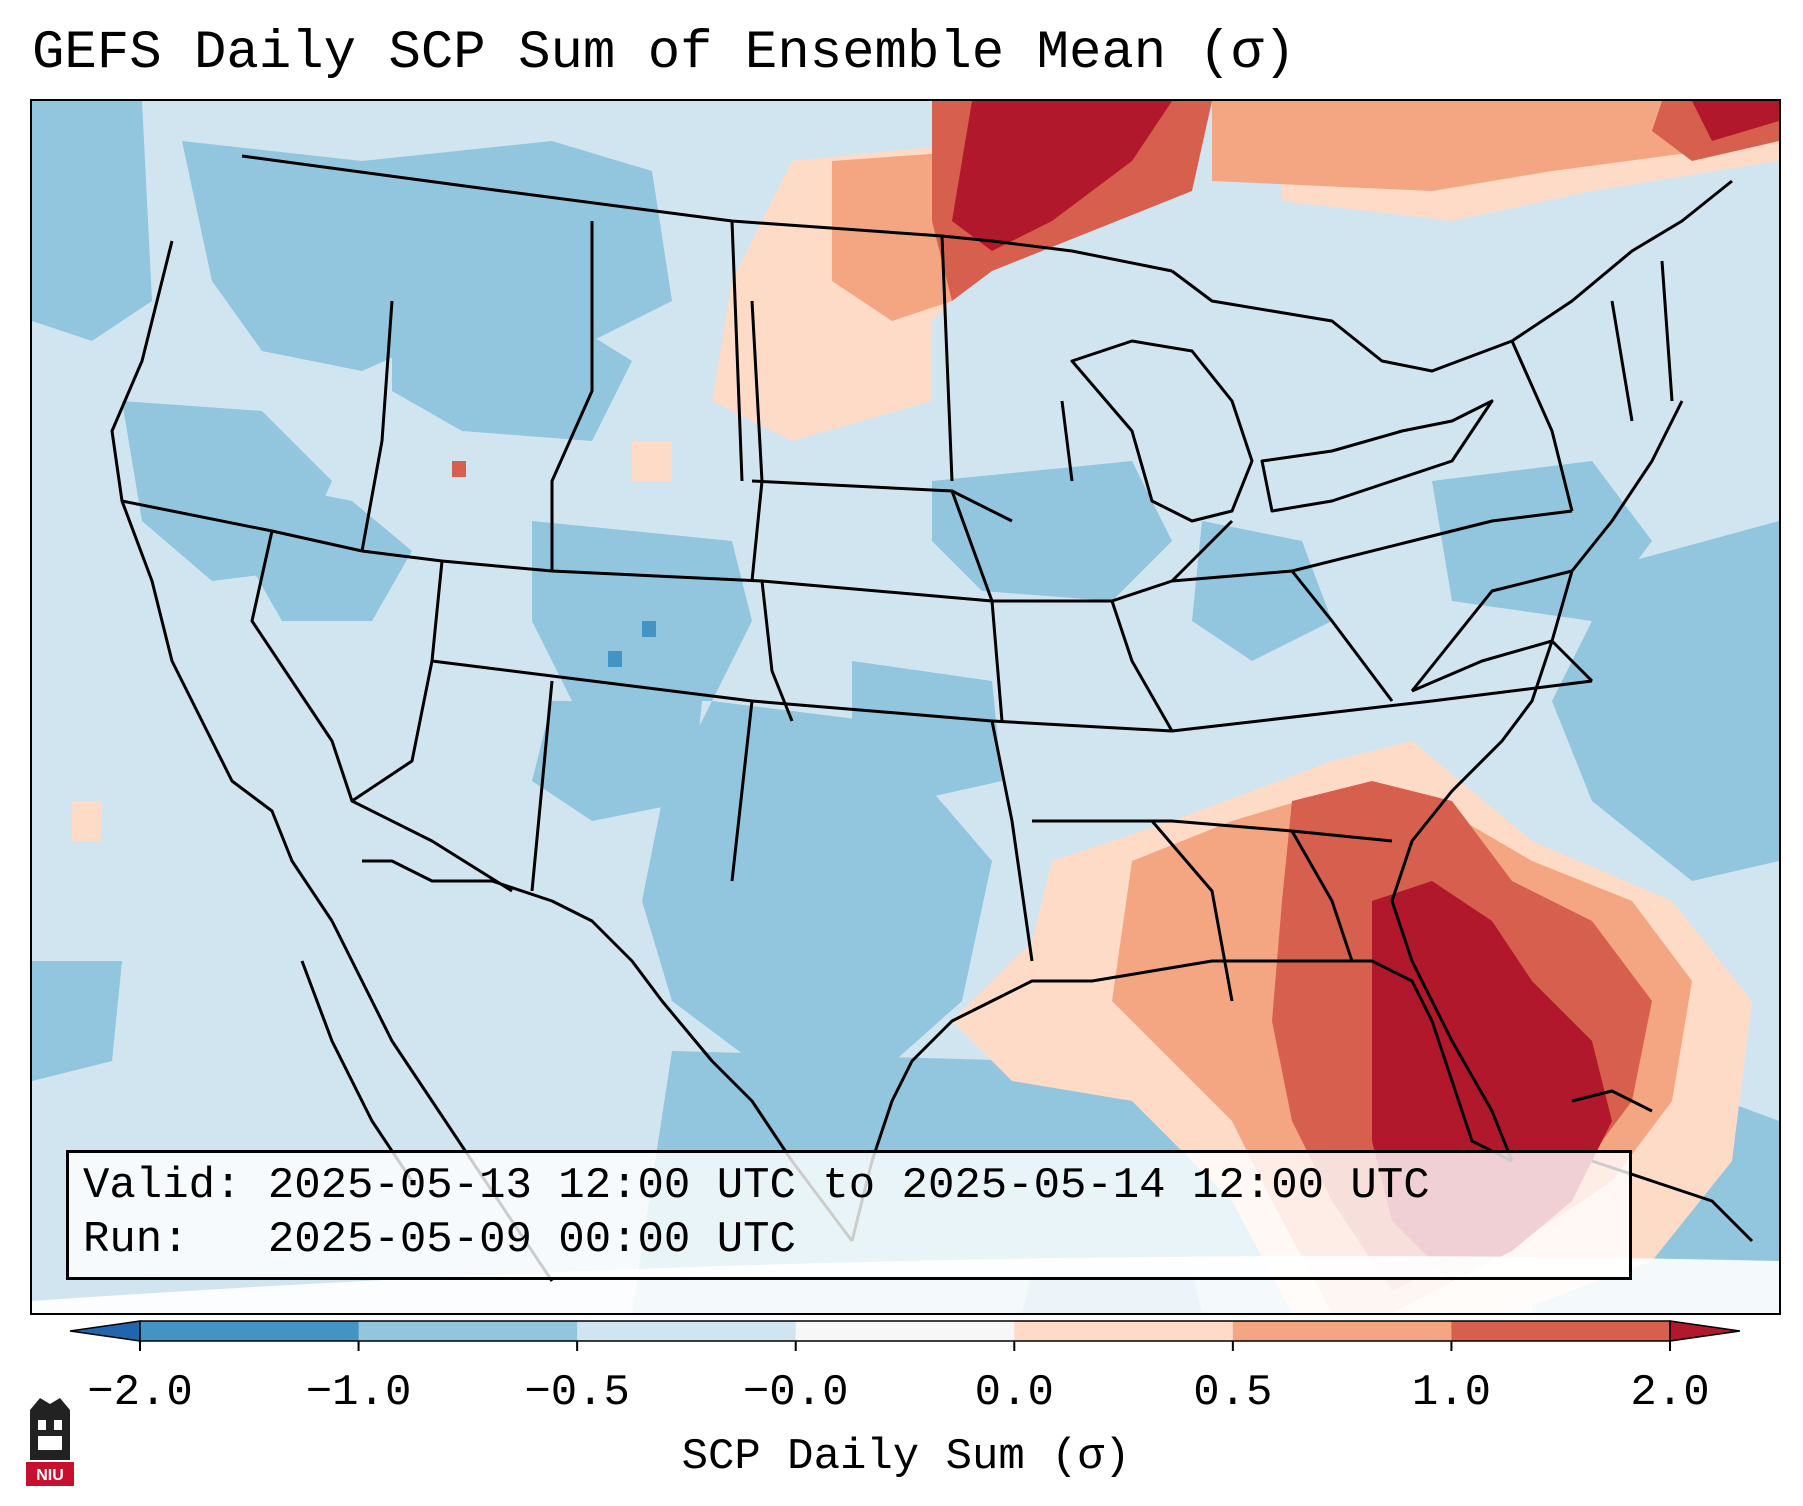 The width and height of the screenshot is (1803, 1506). What do you see at coordinates (664, 53) in the screenshot?
I see `map-title: GEFS Daily SCP Sum of Ensemble Mean (σ)` at bounding box center [664, 53].